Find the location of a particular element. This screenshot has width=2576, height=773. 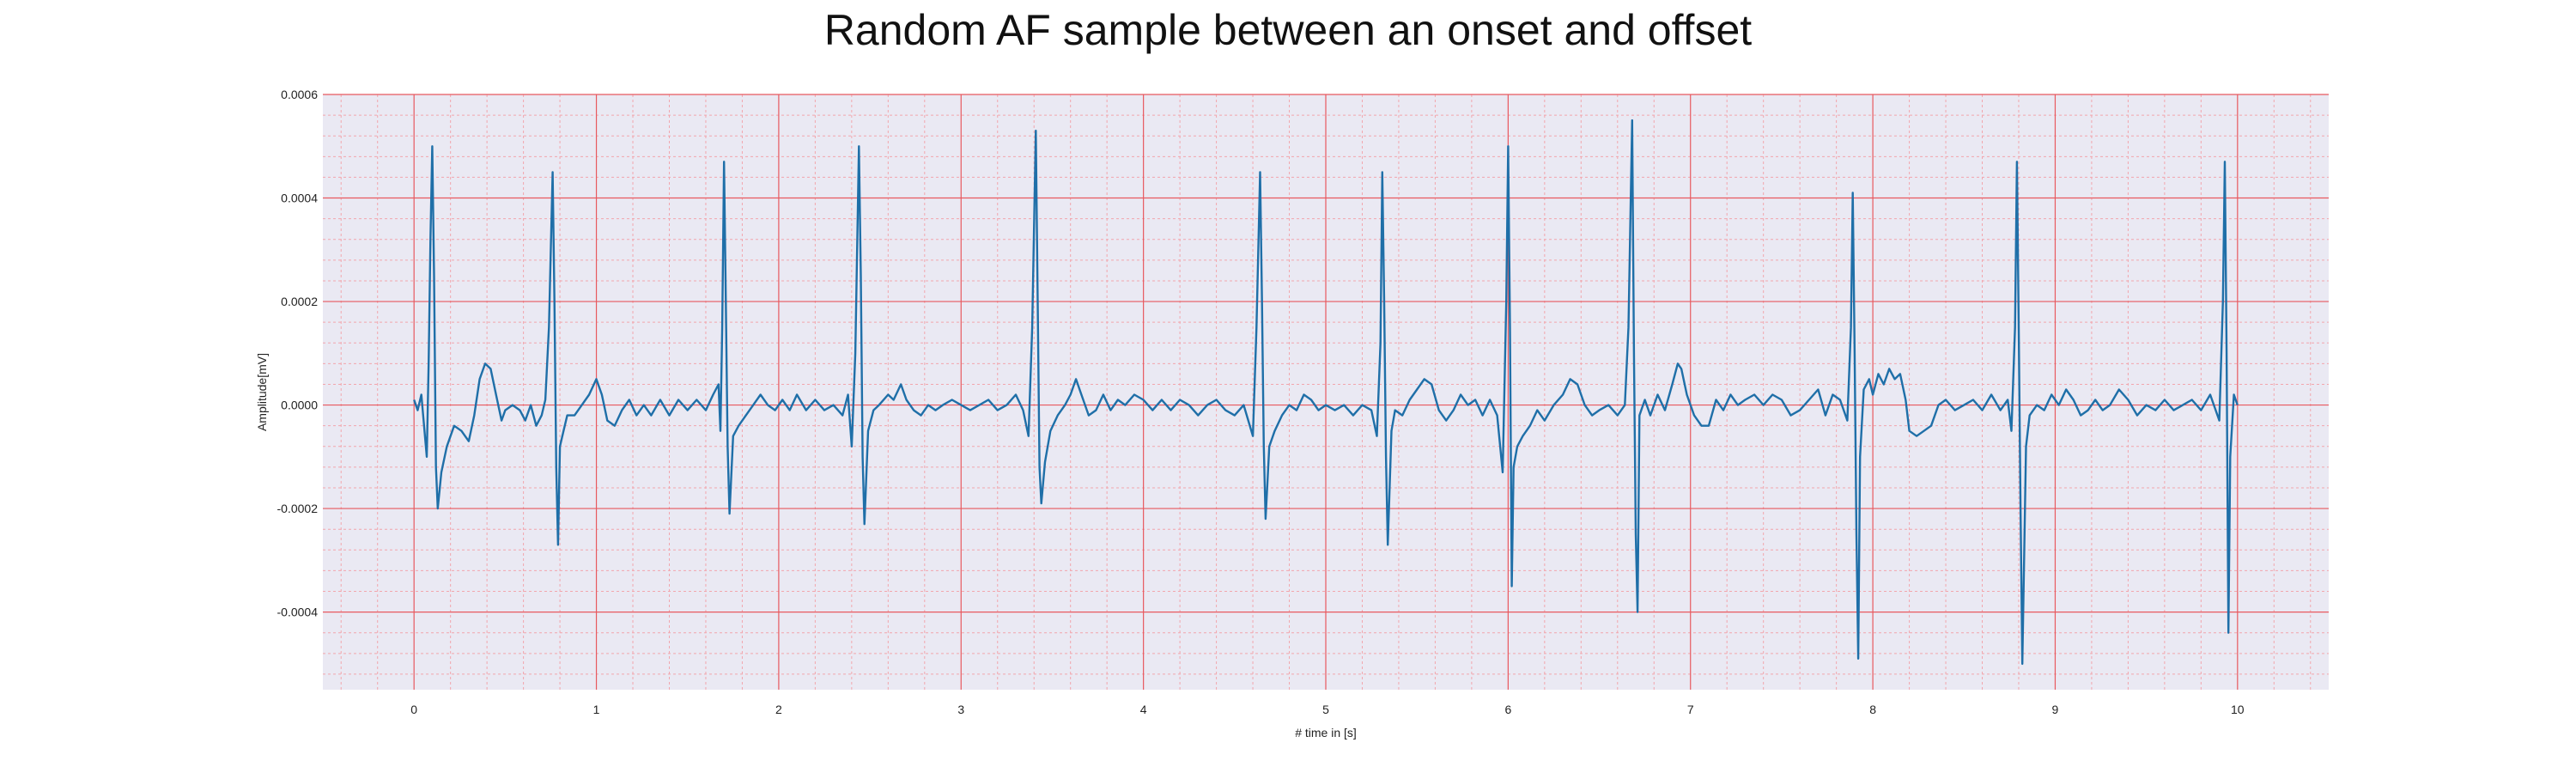

x-tick-label: 9 is located at coordinates (2055, 709).